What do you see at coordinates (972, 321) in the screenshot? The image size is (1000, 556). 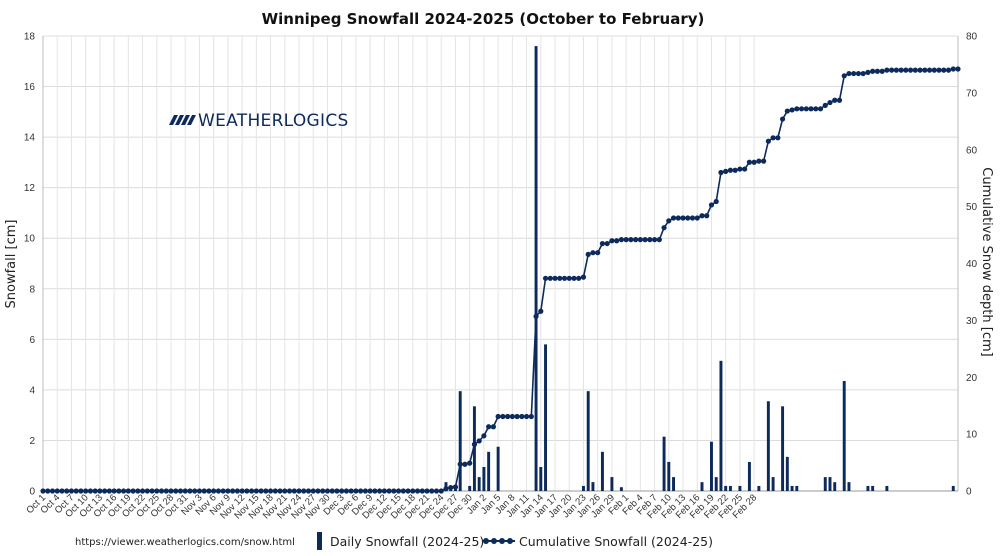 I see `y2-tick-label: 30` at bounding box center [972, 321].